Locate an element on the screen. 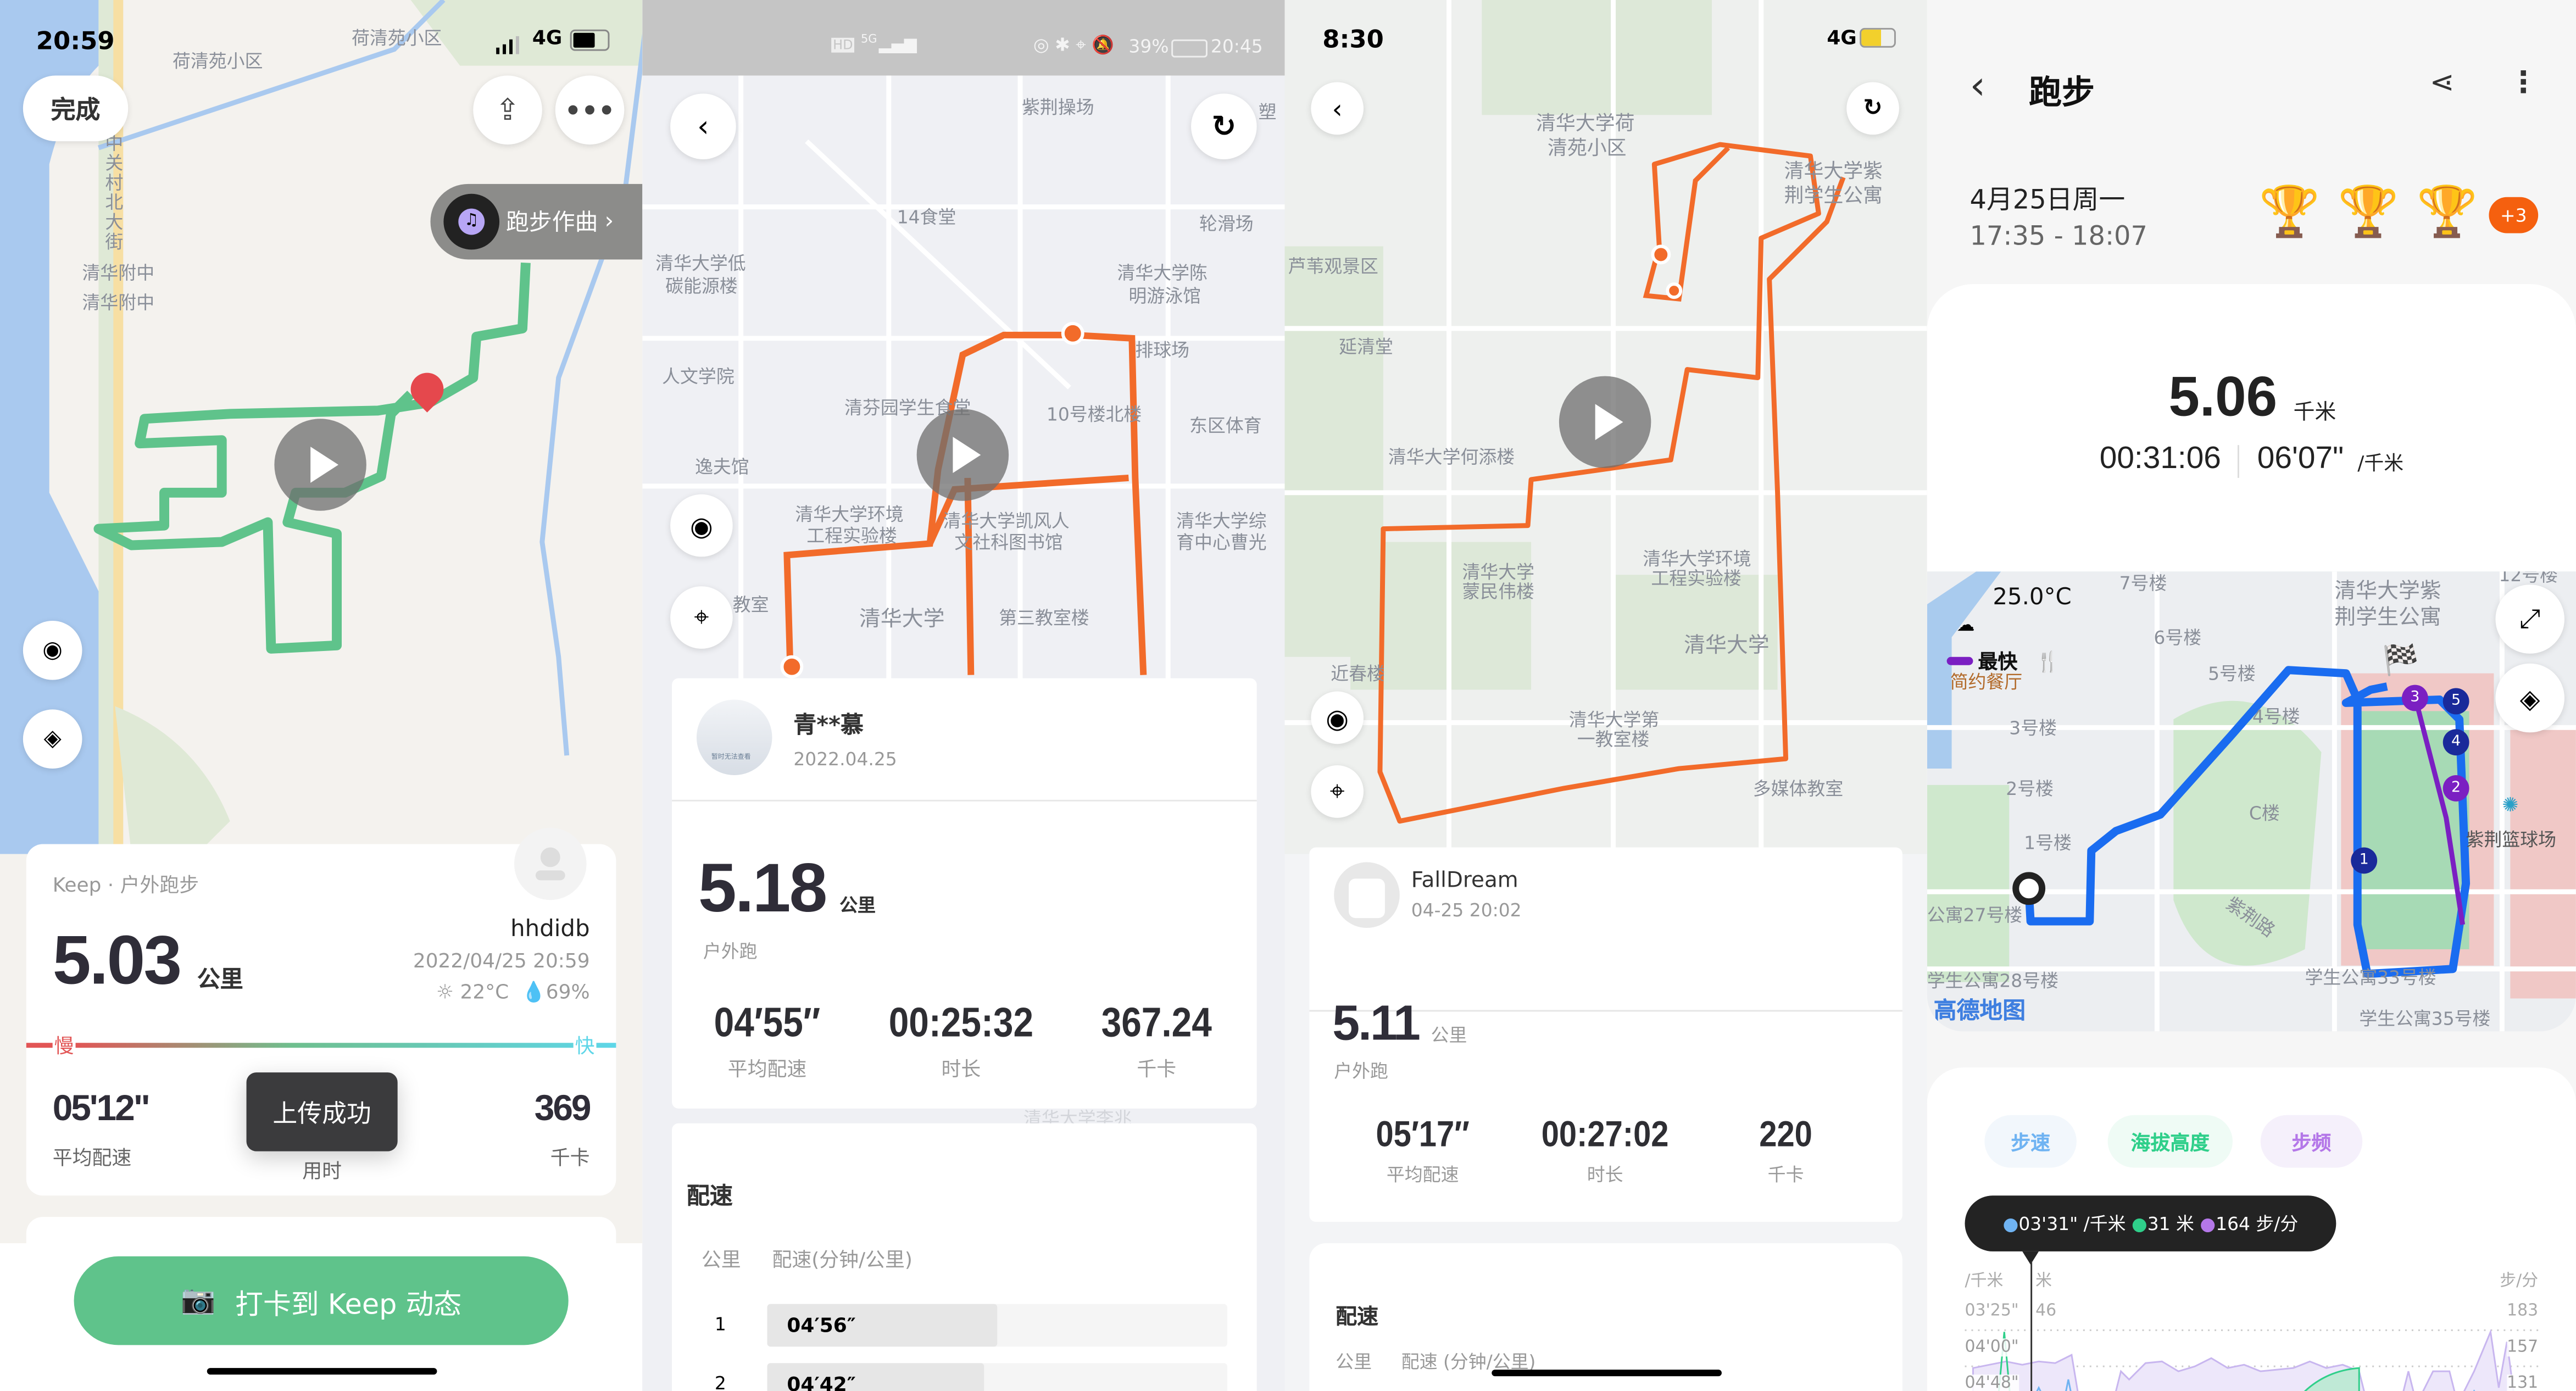 This screenshot has width=2576, height=1391. humidity: 69% is located at coordinates (568, 992).